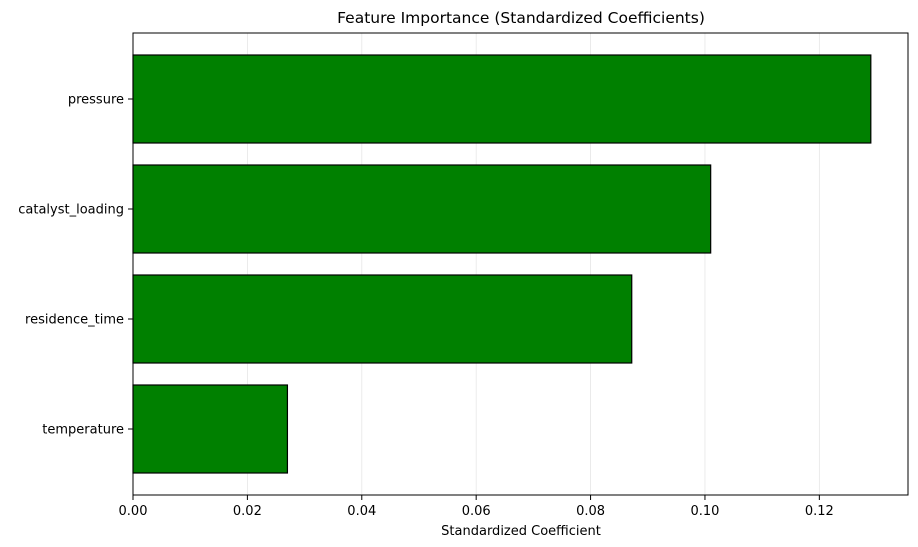 The image size is (918, 547). Describe the element at coordinates (521, 531) in the screenshot. I see `x-axis-label: Standardized Coefficient` at that location.